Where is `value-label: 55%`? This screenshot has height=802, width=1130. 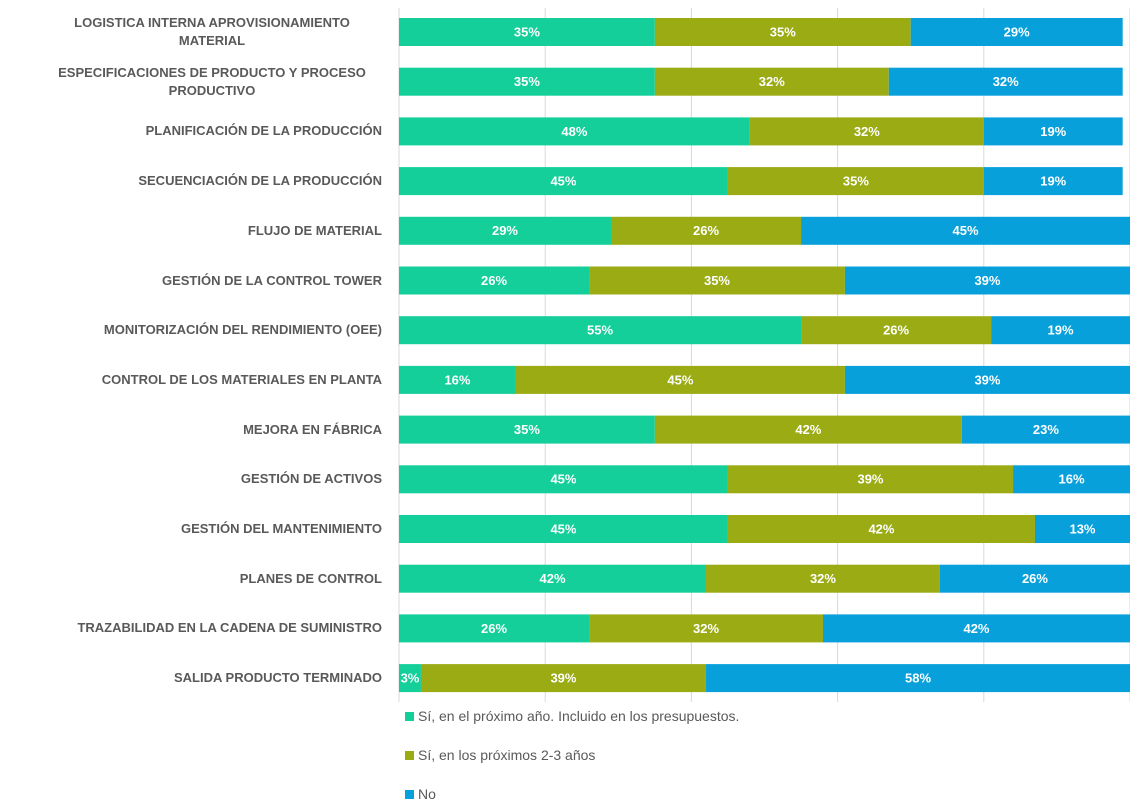 value-label: 55% is located at coordinates (600, 330).